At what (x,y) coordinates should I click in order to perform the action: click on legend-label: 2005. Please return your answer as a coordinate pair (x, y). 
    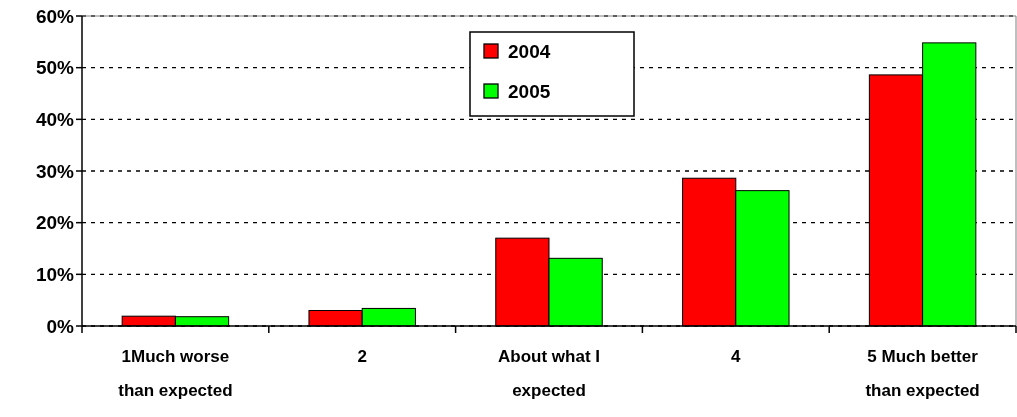
    Looking at the image, I should click on (529, 91).